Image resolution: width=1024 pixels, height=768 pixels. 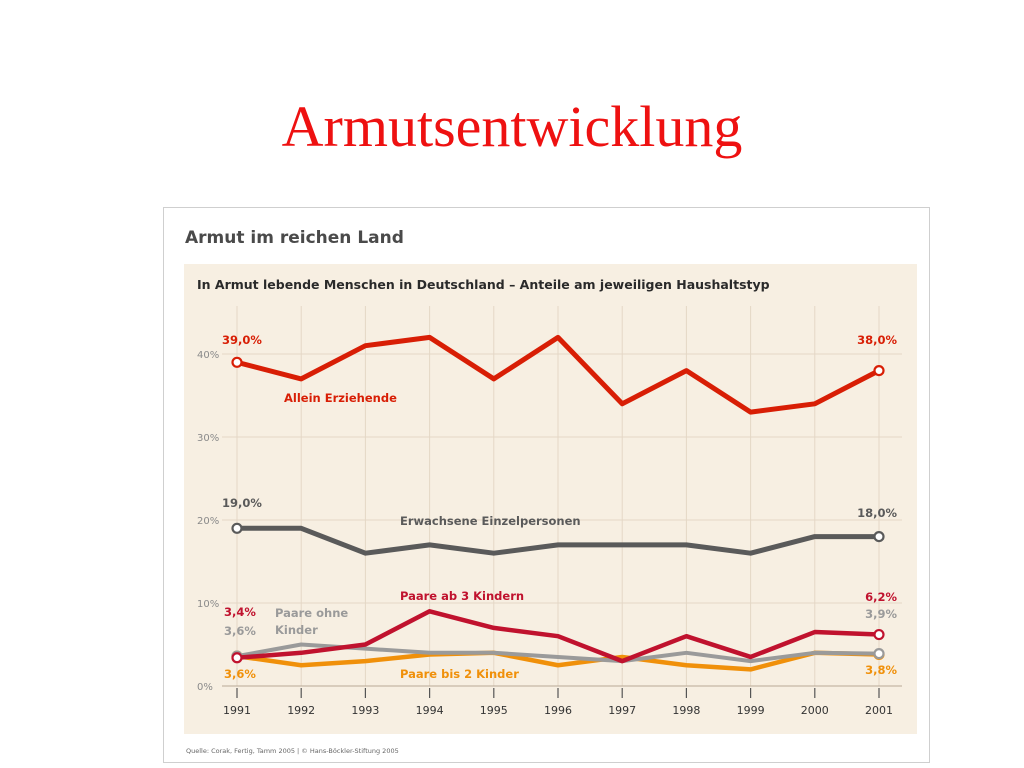 What do you see at coordinates (622, 710) in the screenshot?
I see `x-tick-label: 1997` at bounding box center [622, 710].